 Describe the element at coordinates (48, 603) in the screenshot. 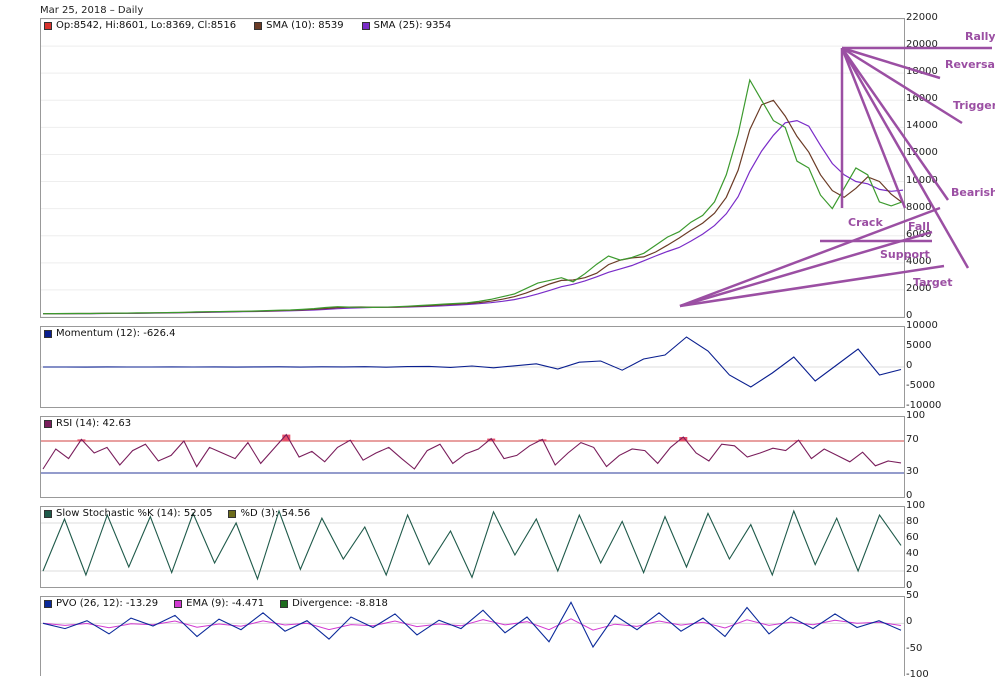

I see `pvo-legend-swatch` at that location.